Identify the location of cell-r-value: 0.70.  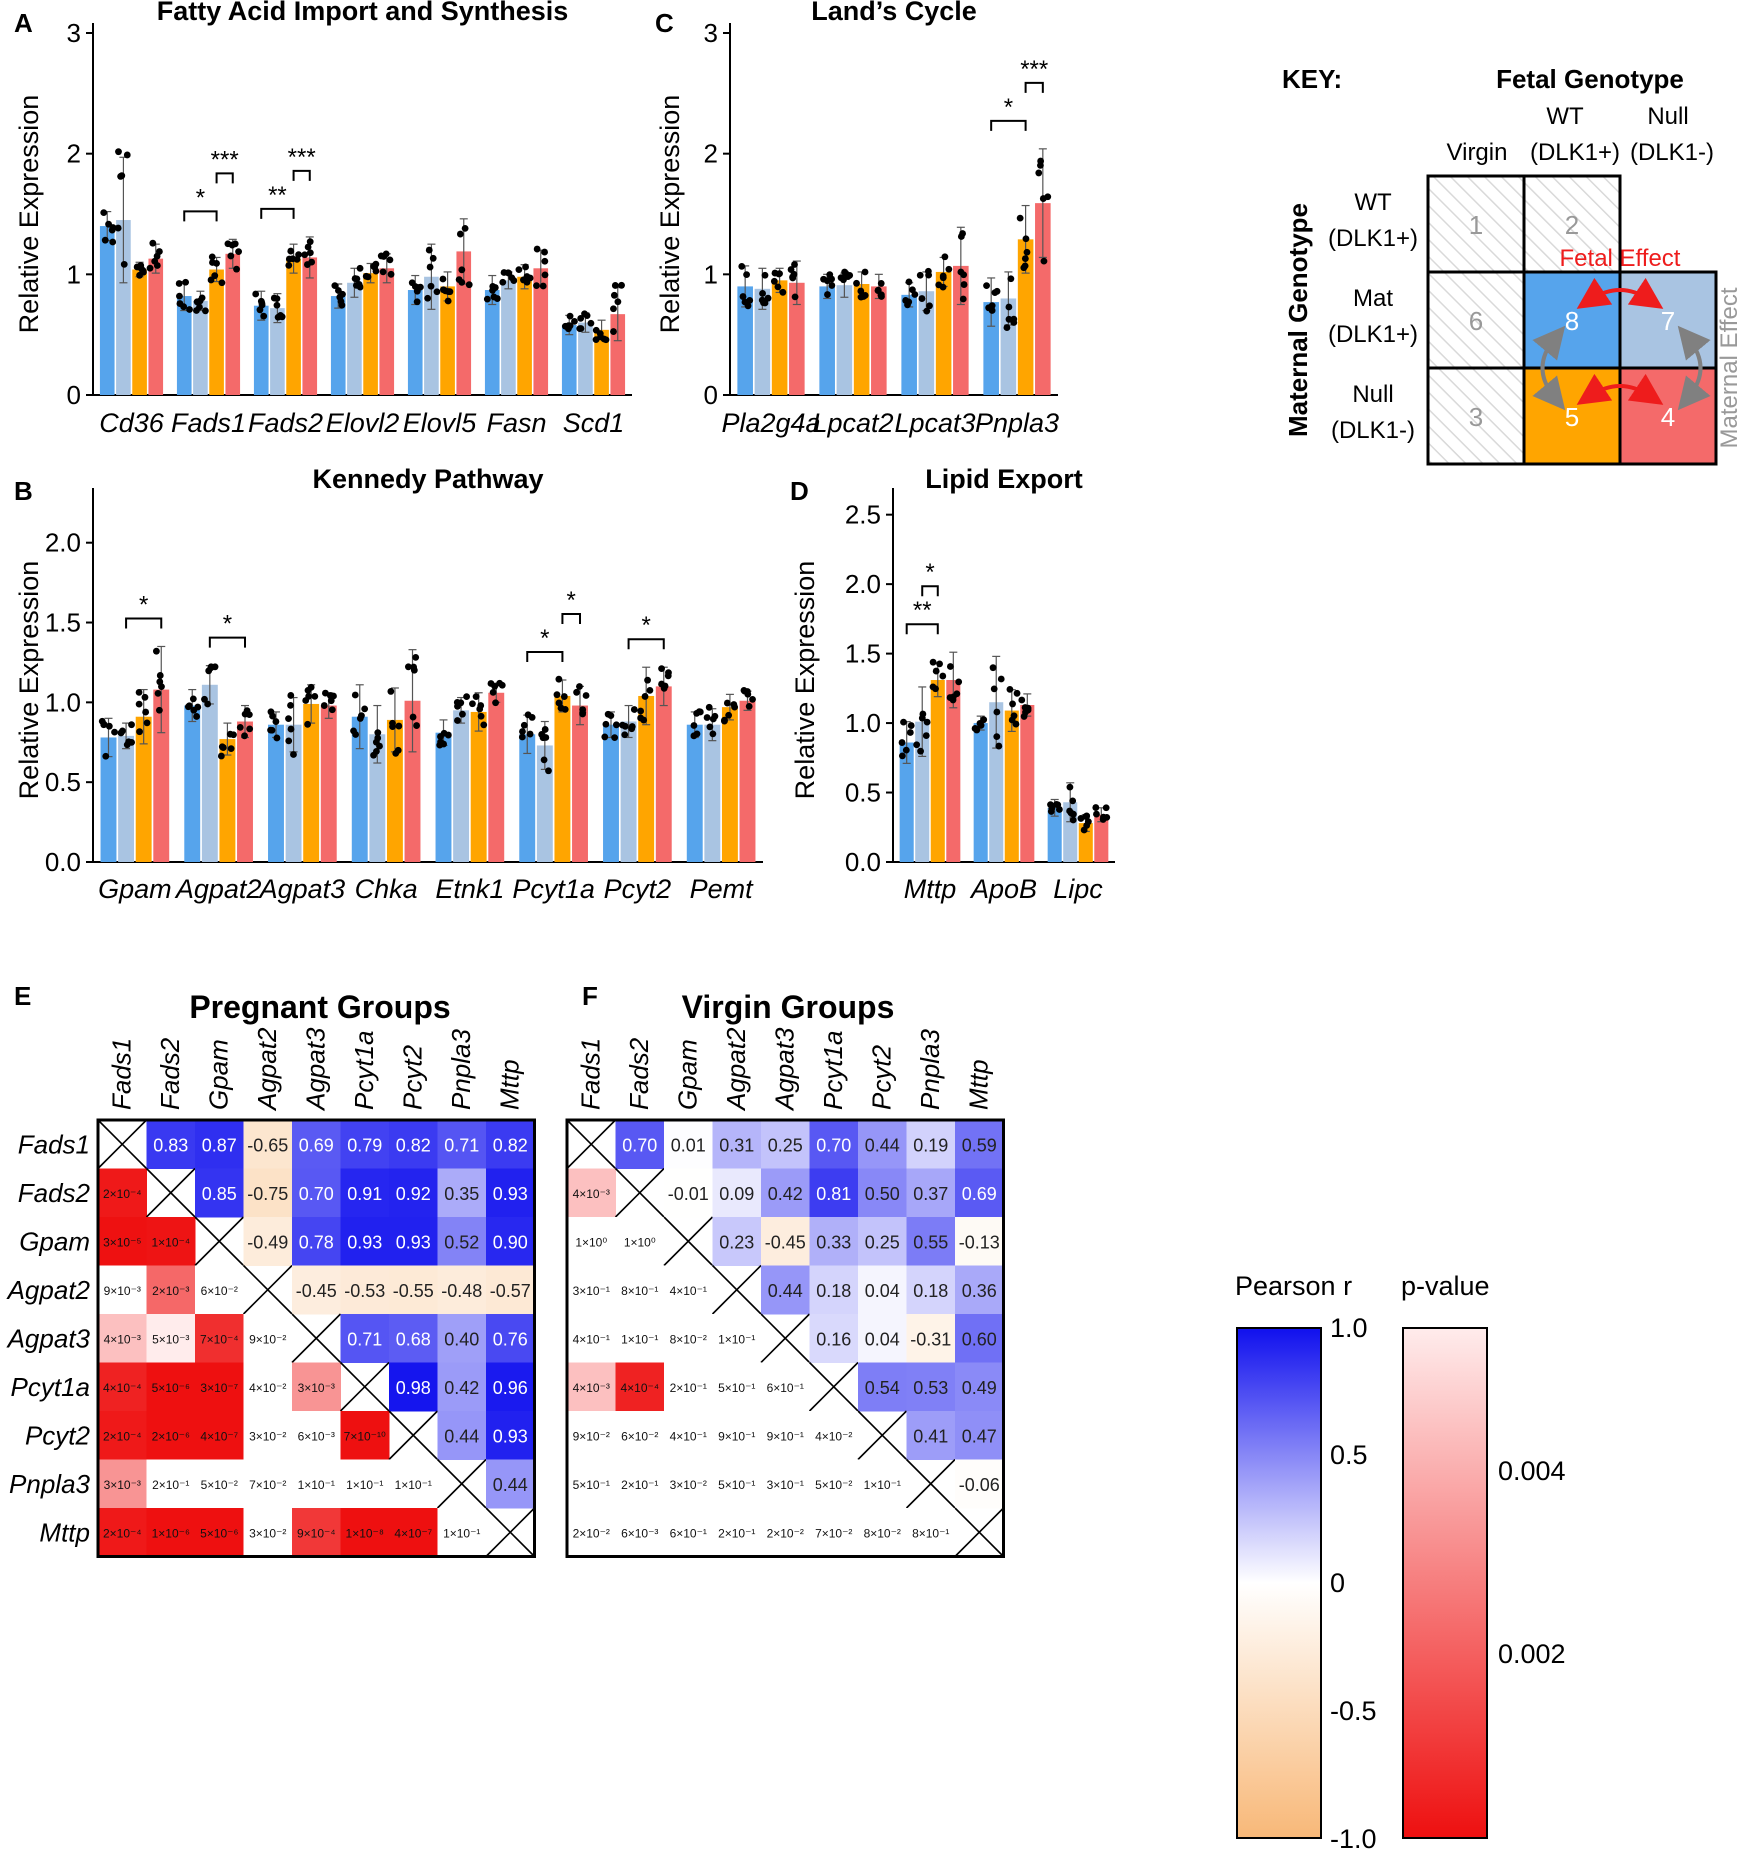
(639, 1145).